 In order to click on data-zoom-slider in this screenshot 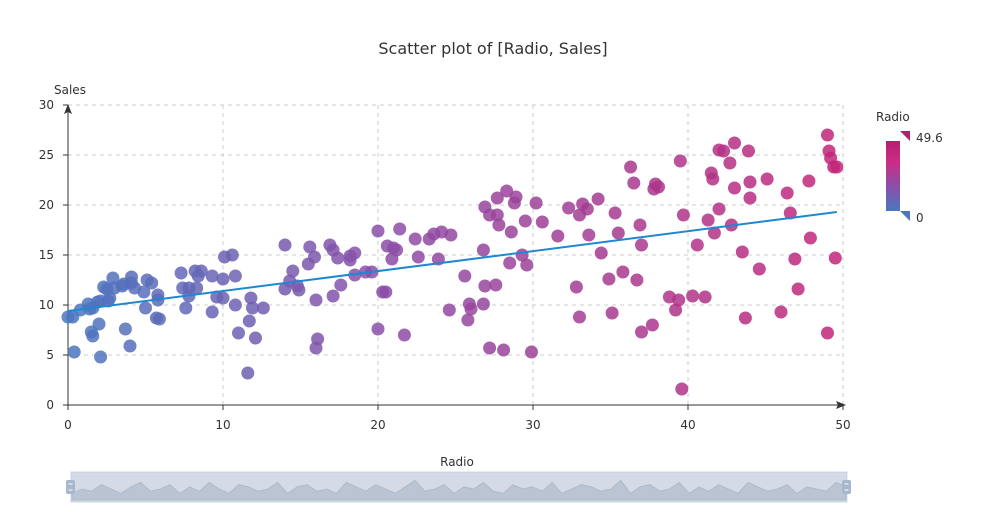, I will do `click(458, 487)`.